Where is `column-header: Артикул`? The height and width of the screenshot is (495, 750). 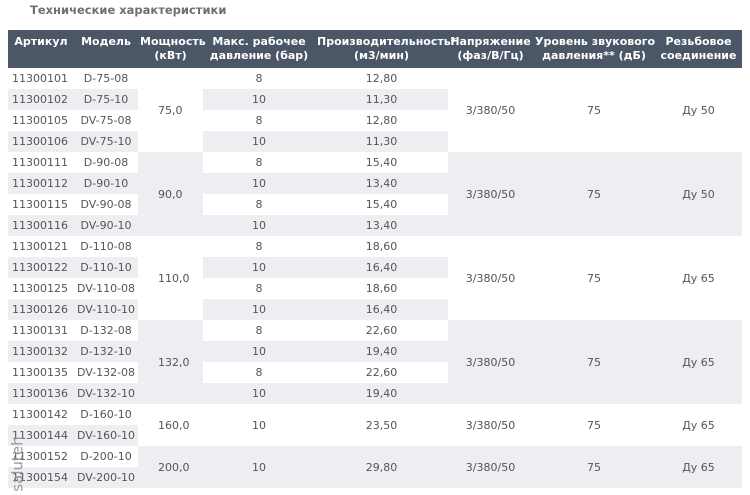
column-header: Артикул is located at coordinates (41, 49).